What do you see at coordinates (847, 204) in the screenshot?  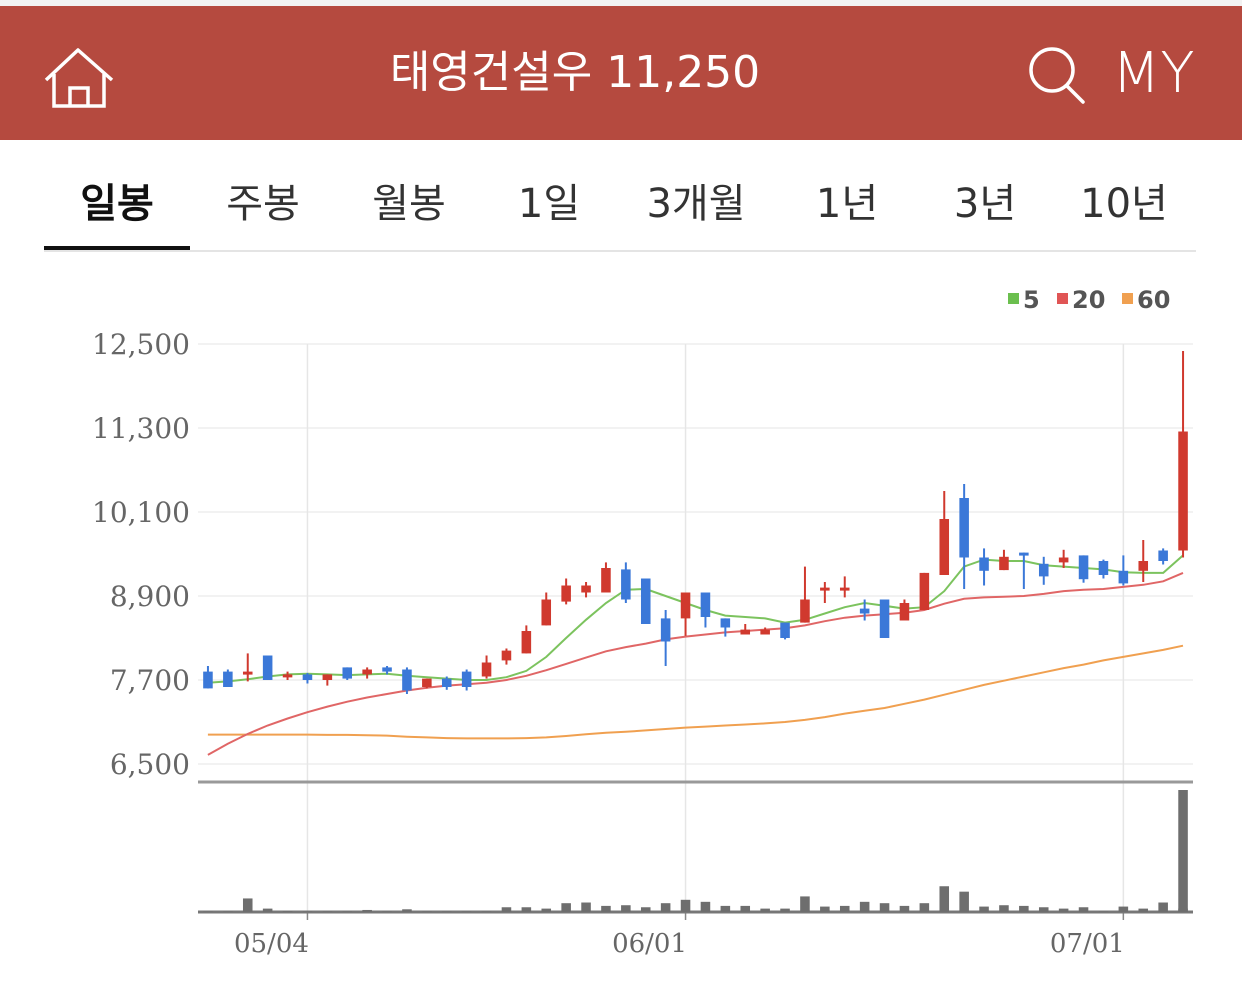 I see `tab-1year: 1년` at bounding box center [847, 204].